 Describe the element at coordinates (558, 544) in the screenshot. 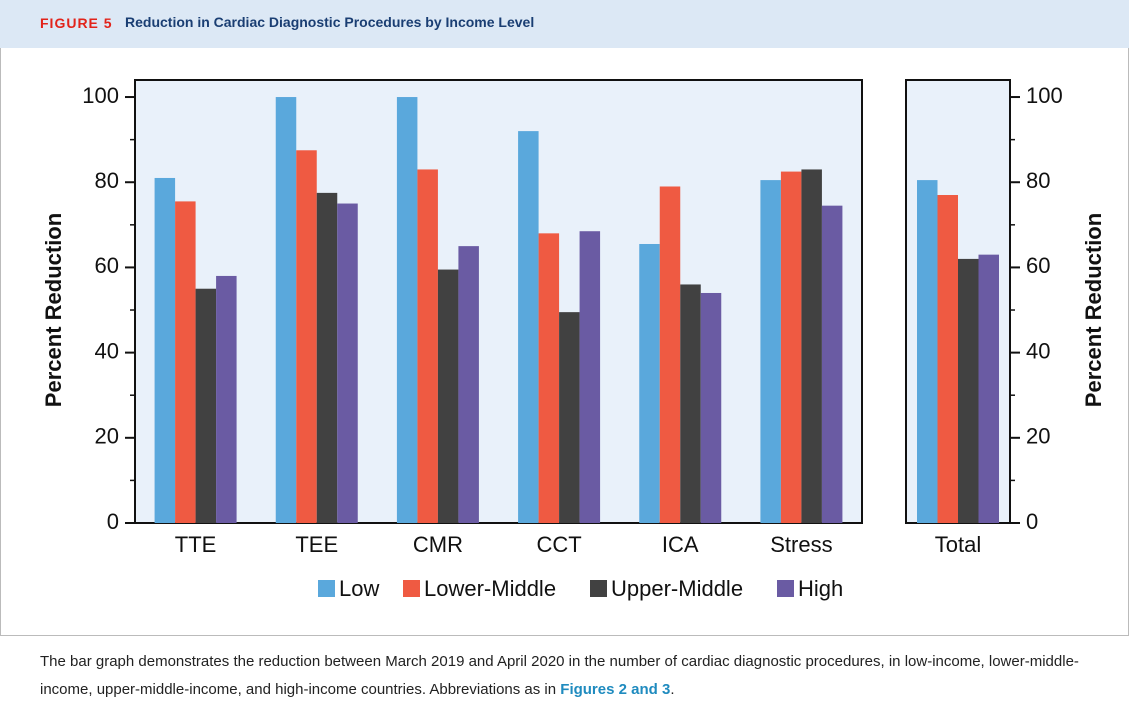

I see `x-tick-label: CCT` at that location.